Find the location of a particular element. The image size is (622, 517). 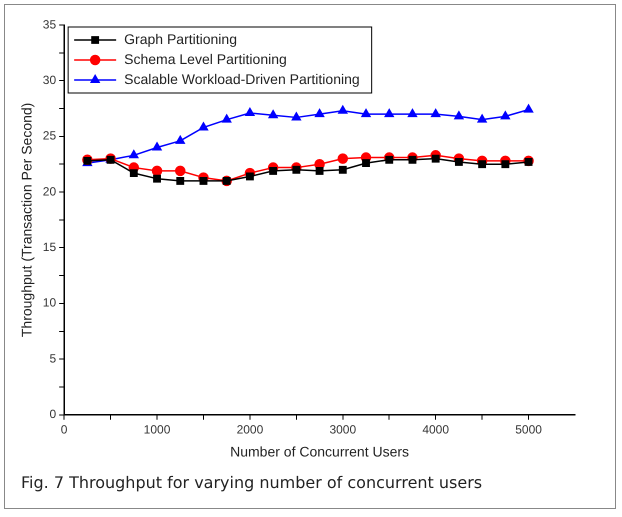

x-axis-title: Number of Concurrent Users is located at coordinates (320, 451).